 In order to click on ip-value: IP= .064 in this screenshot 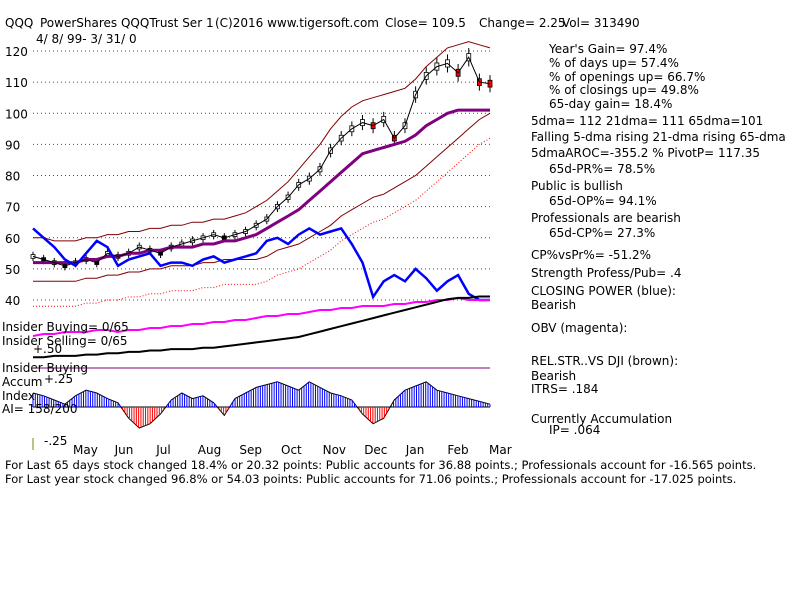, I will do `click(575, 430)`.